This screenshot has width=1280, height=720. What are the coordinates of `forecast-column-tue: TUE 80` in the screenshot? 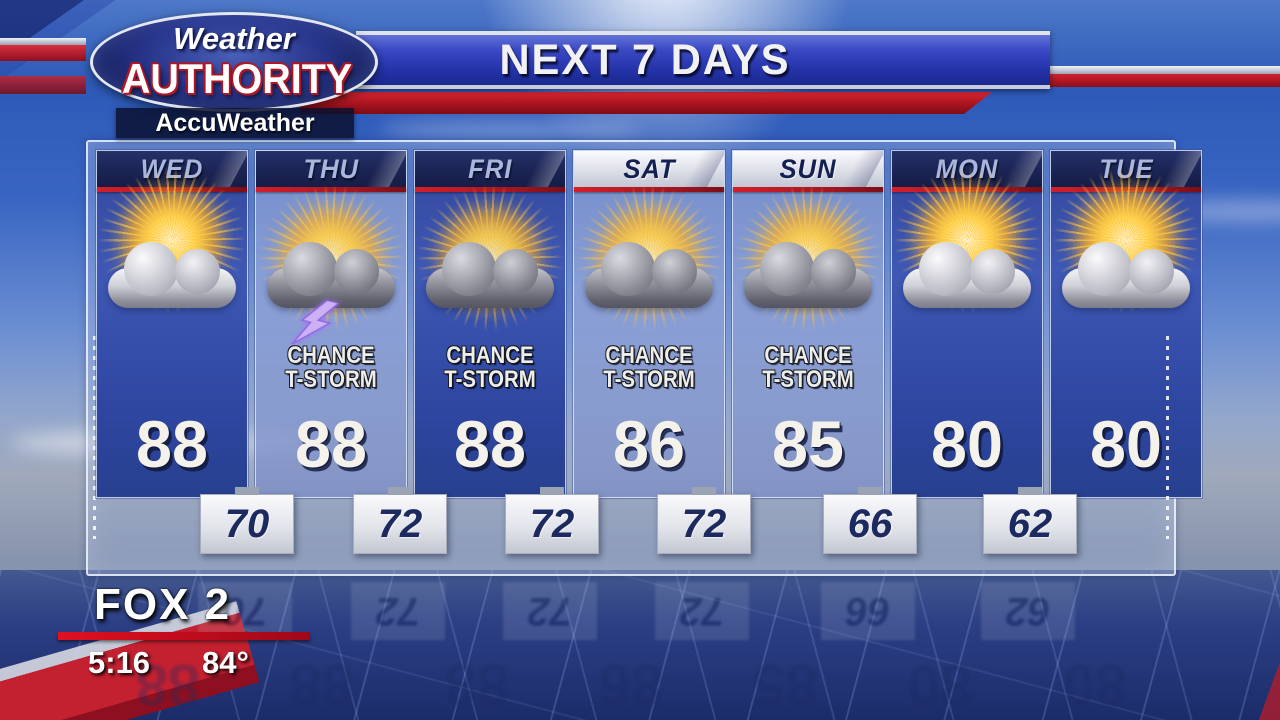 It's located at (1126, 324).